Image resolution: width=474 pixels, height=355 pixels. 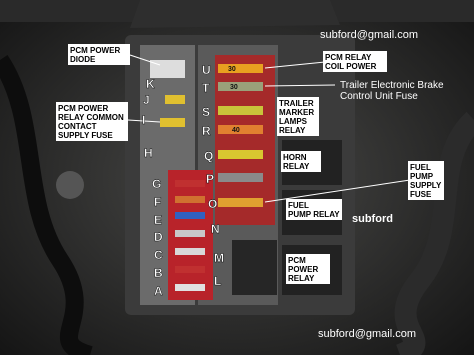 I want to click on callout-text: TRAILER, so click(x=296, y=103).